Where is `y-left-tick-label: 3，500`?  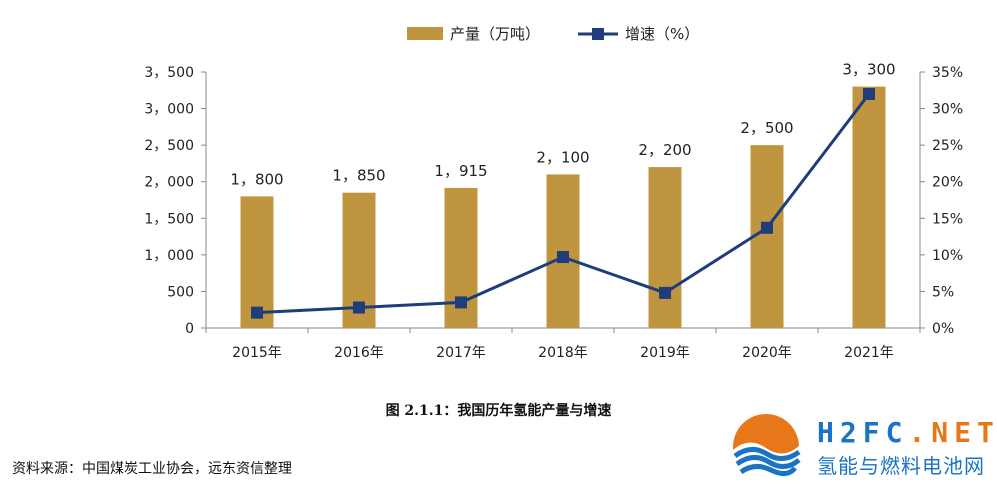
y-left-tick-label: 3，500 is located at coordinates (169, 73).